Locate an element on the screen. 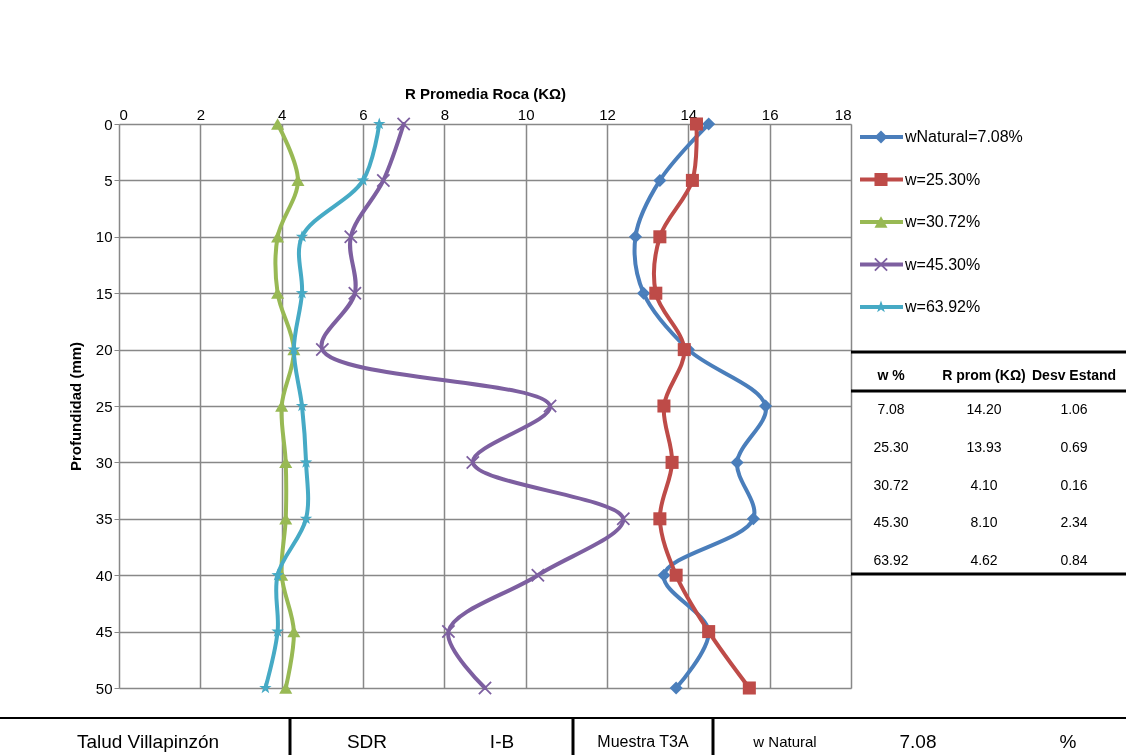  legend-label: w=45.30% is located at coordinates (942, 264).